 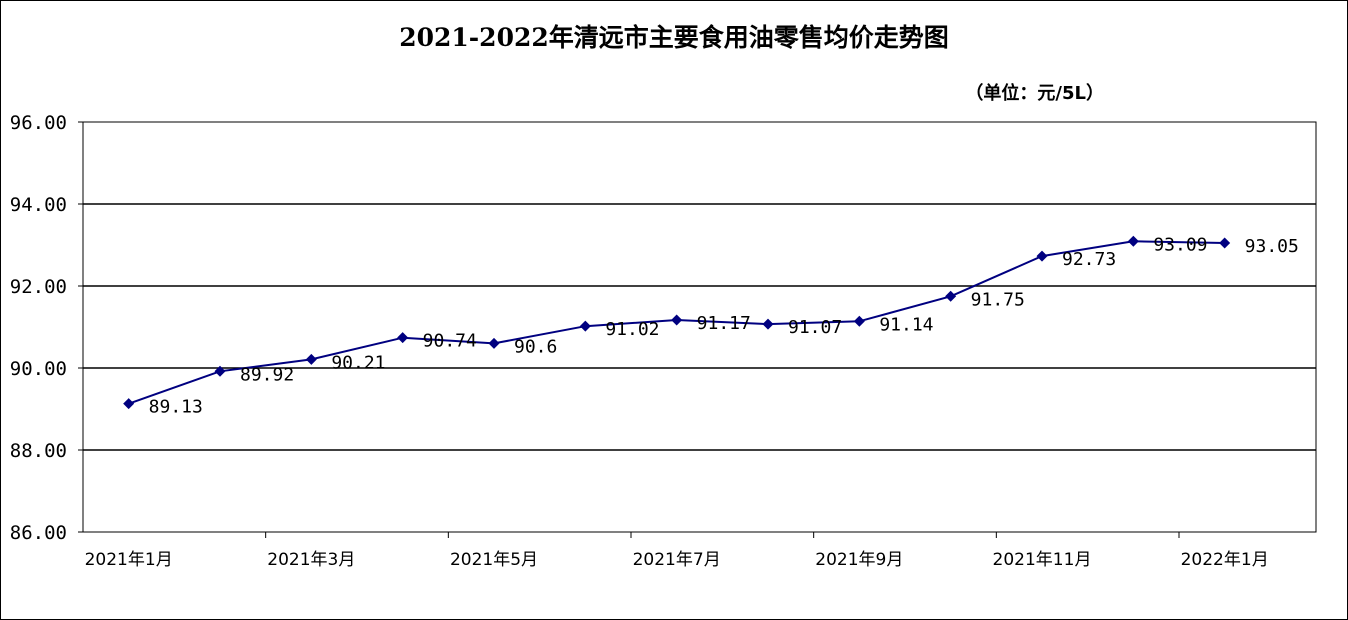 I want to click on data-label: 91.14, so click(x=906, y=324).